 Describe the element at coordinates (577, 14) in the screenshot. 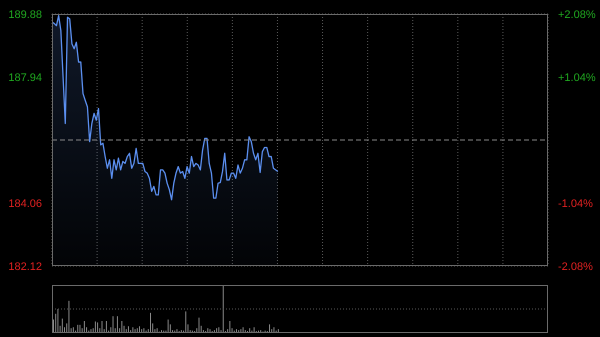

I see `y2-tick-label: +2.08%` at that location.